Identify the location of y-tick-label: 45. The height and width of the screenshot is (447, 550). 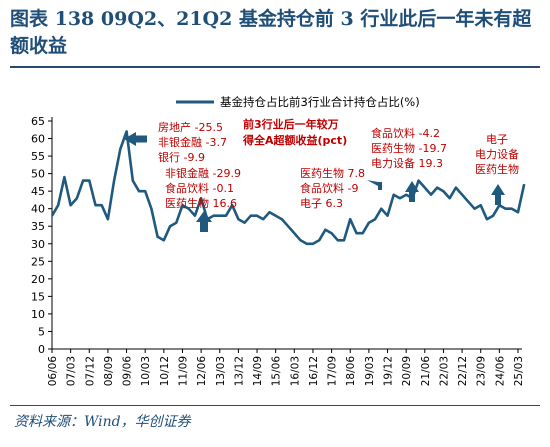
(38, 191).